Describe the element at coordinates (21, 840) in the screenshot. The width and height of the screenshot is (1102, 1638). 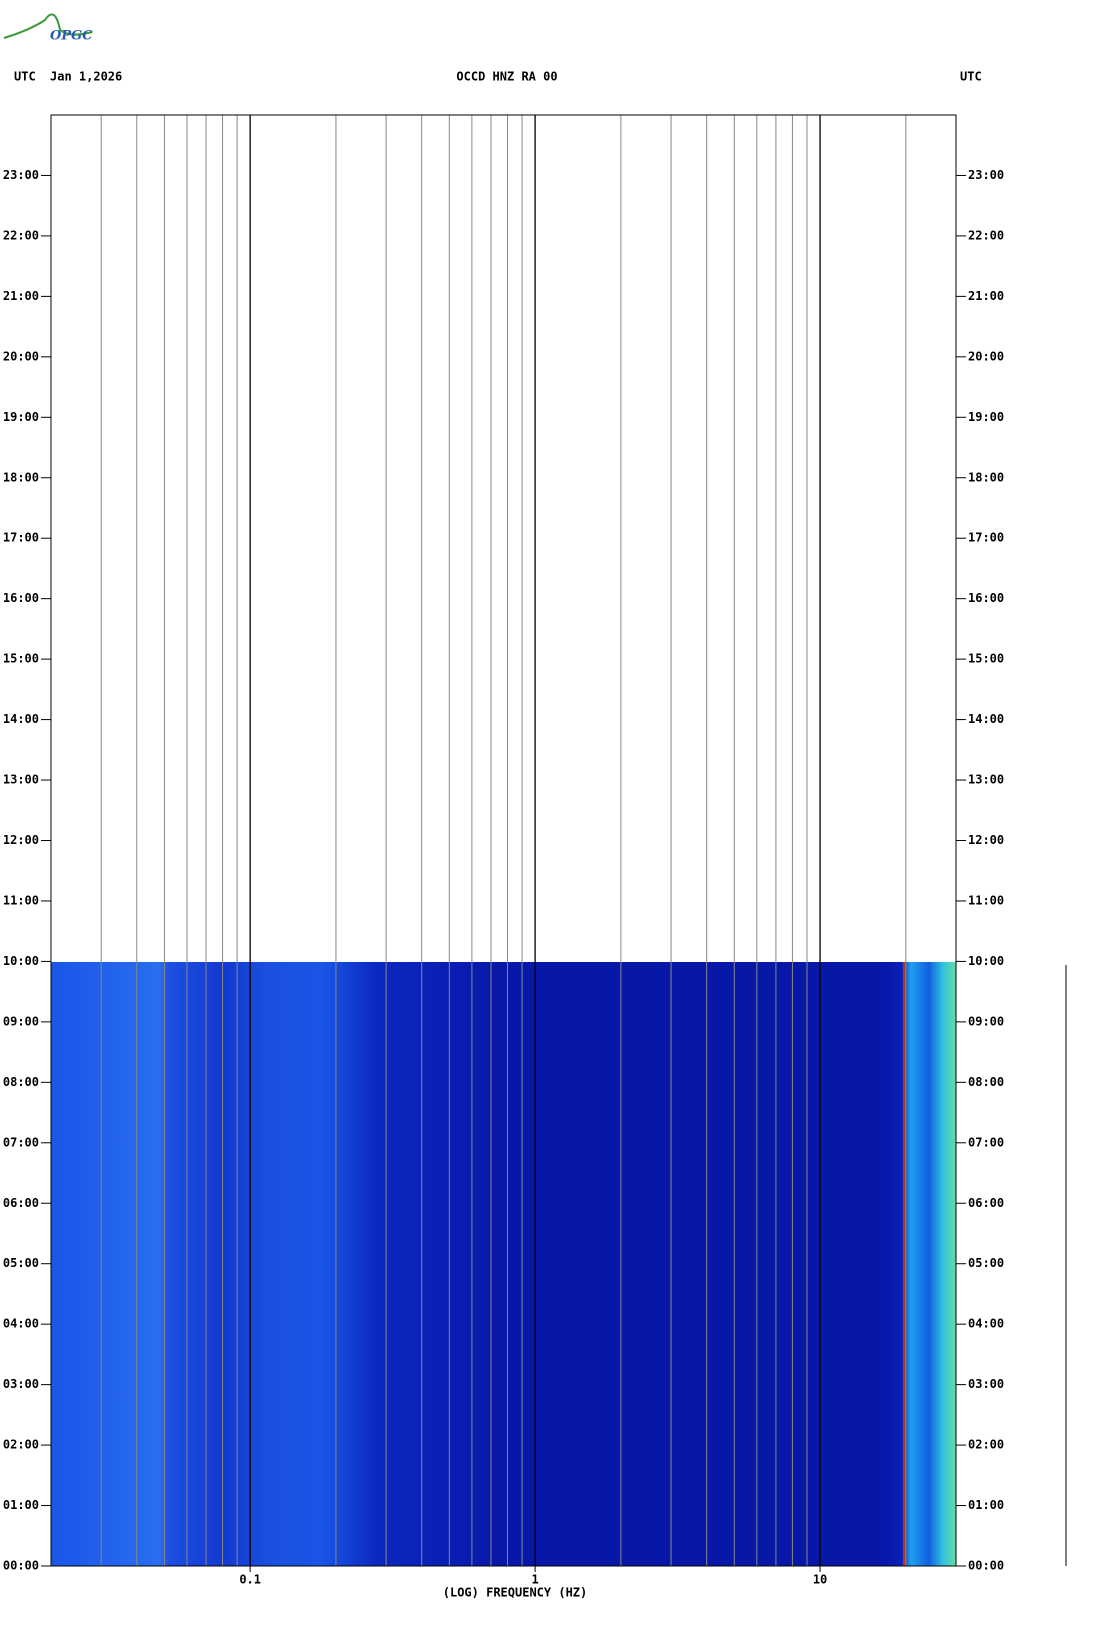
I see `y-tick-label-left: 12:00` at that location.